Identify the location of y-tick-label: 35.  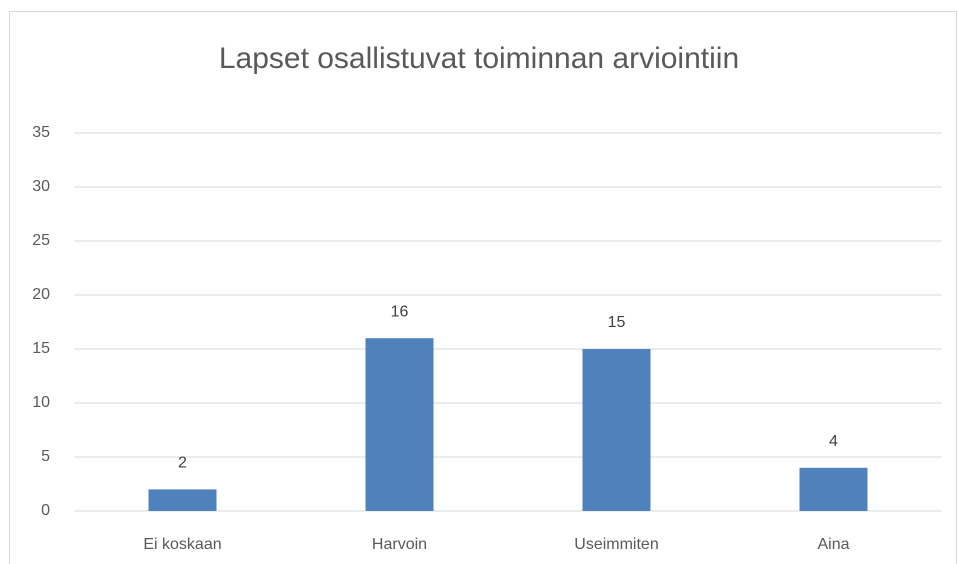
(41, 132).